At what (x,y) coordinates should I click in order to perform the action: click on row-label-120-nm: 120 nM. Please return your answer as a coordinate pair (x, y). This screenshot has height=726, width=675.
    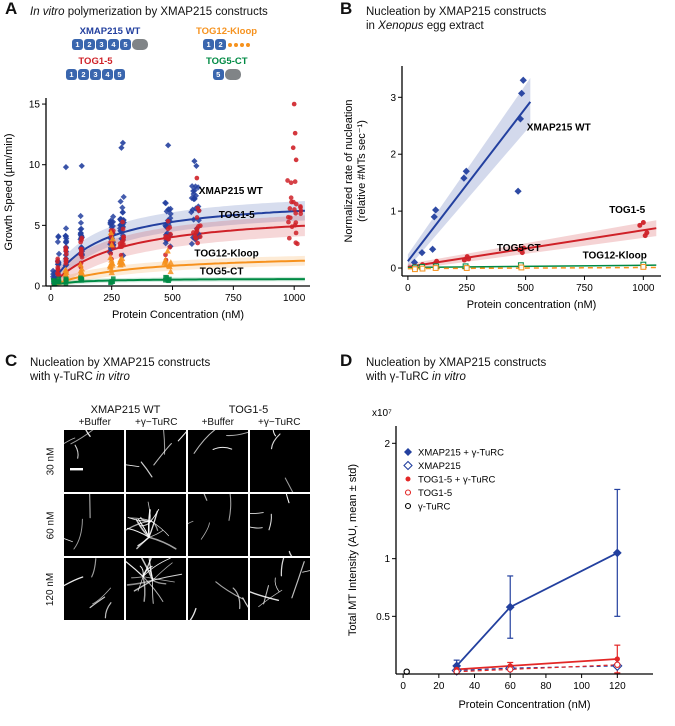
    Looking at the image, I should click on (51, 589).